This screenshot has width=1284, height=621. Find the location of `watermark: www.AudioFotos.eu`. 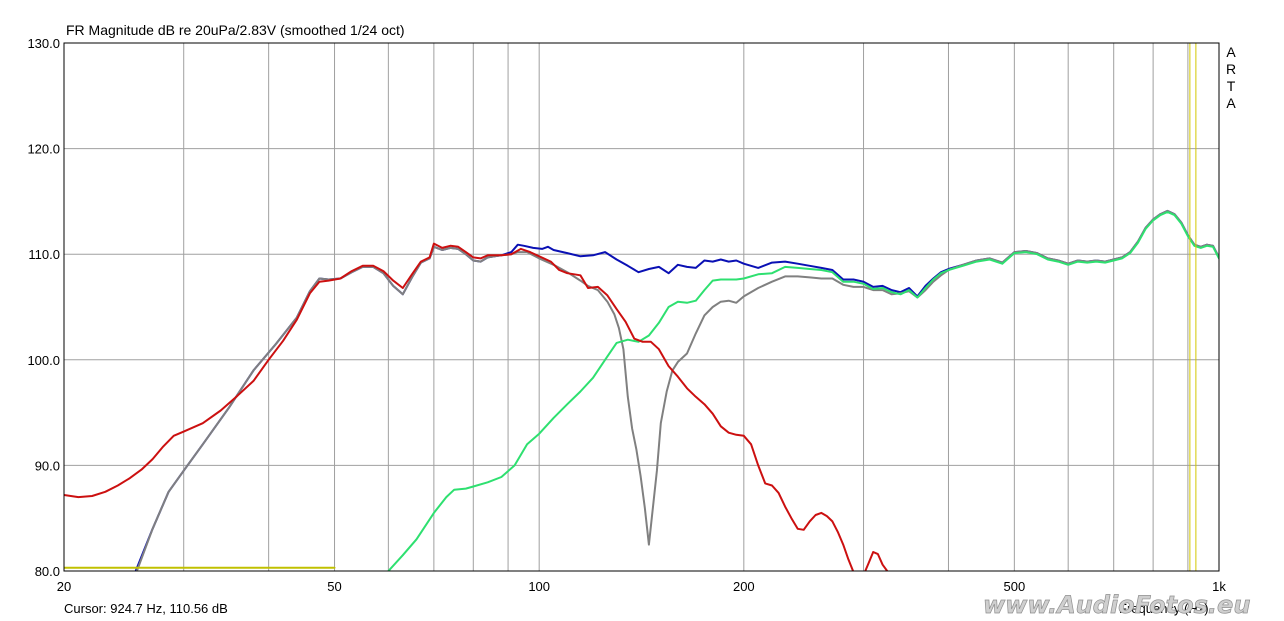

watermark: www.AudioFotos.eu is located at coordinates (1116, 605).